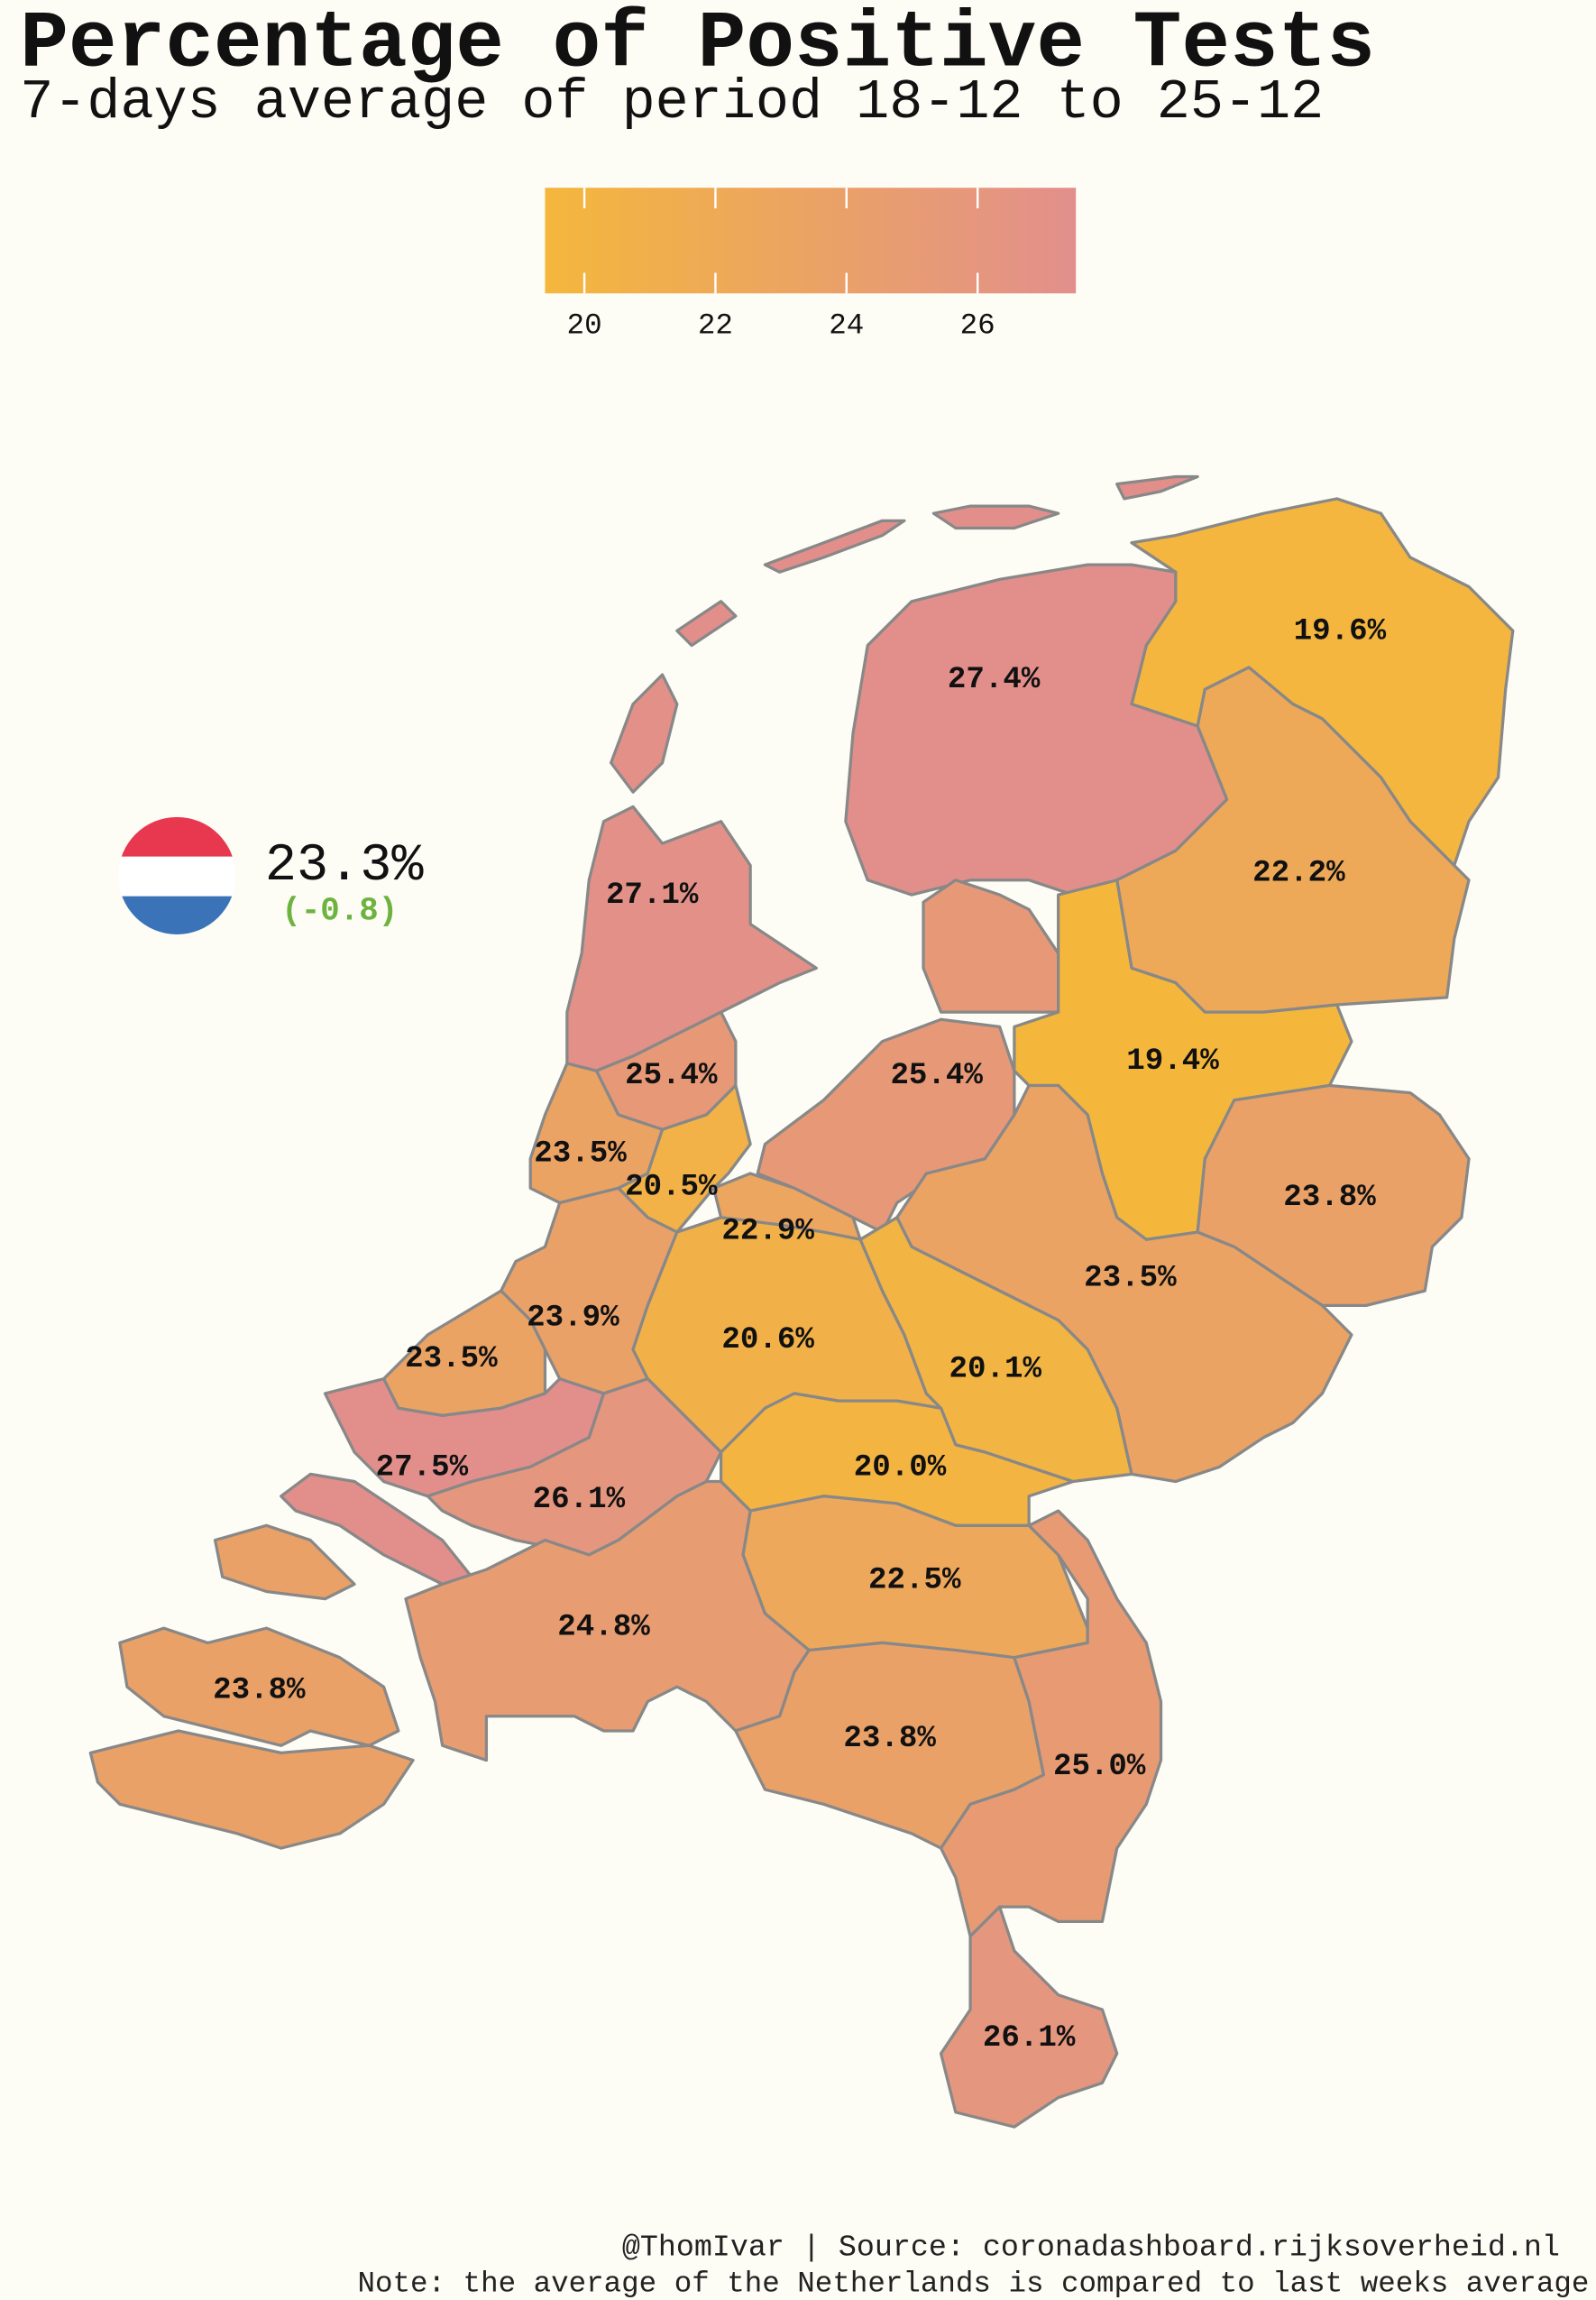 This screenshot has height=2300, width=1596. Describe the element at coordinates (1298, 874) in the screenshot. I see `region-label: 22.2%` at that location.